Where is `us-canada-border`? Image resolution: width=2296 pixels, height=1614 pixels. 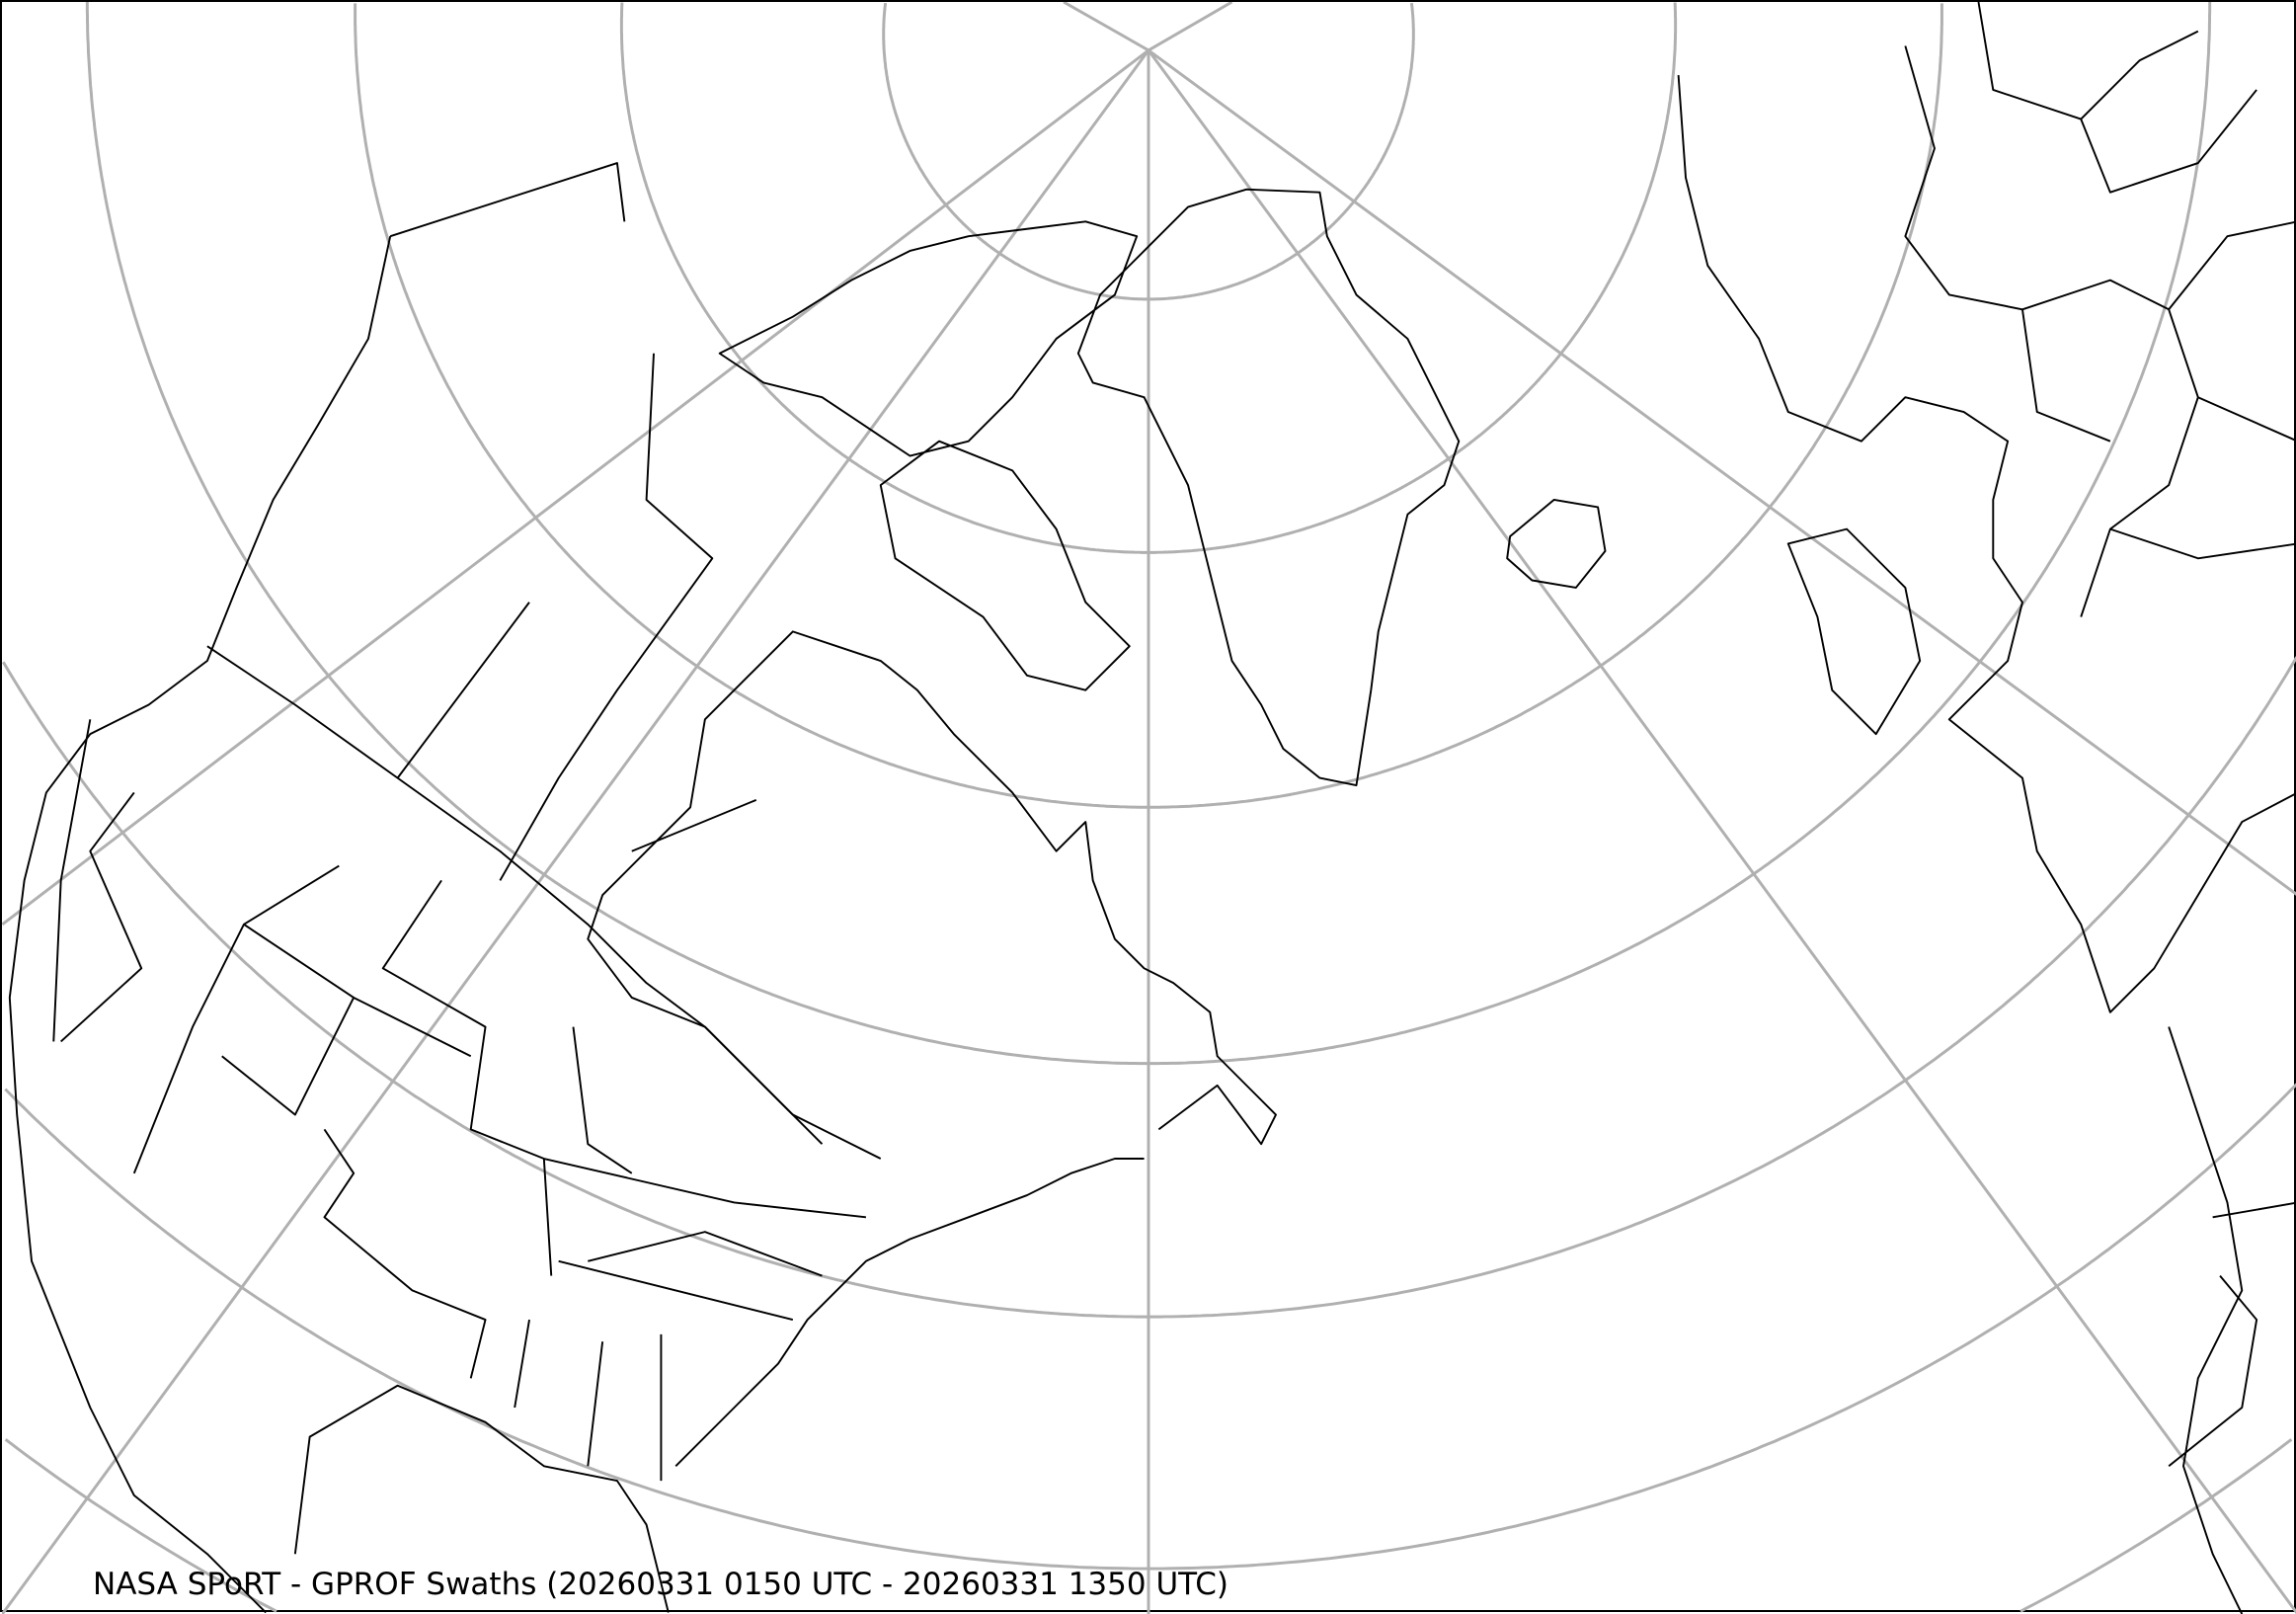
us-canada-border is located at coordinates (544, 902).